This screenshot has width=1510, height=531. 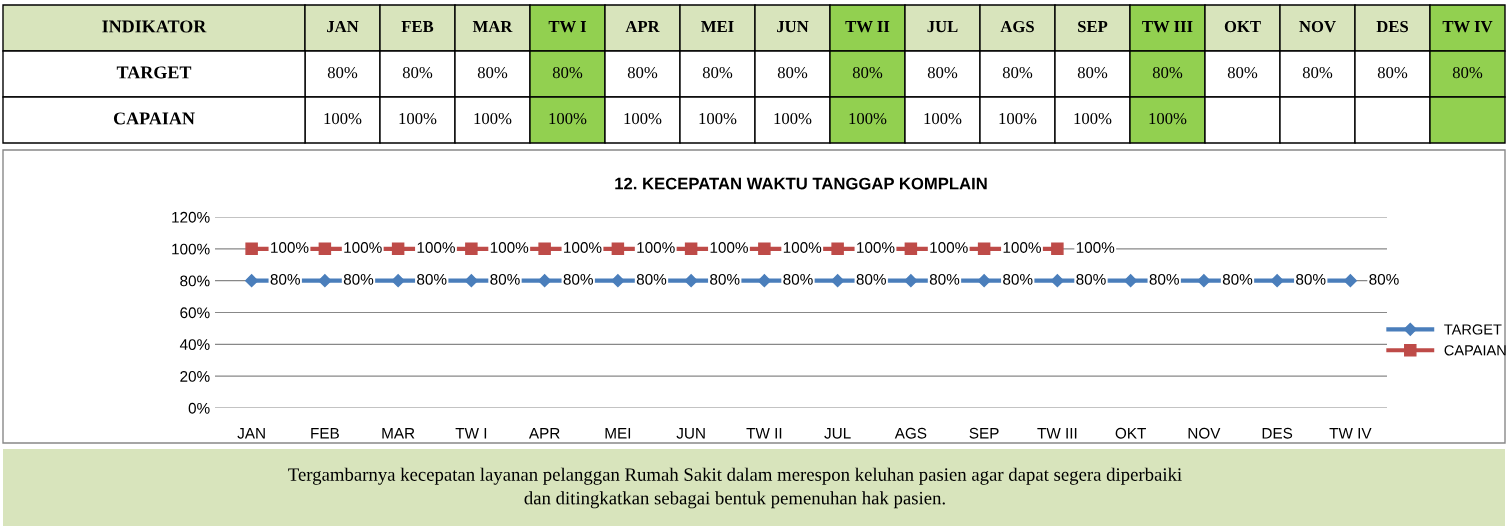 What do you see at coordinates (567, 27) in the screenshot?
I see `category-label: TW I` at bounding box center [567, 27].